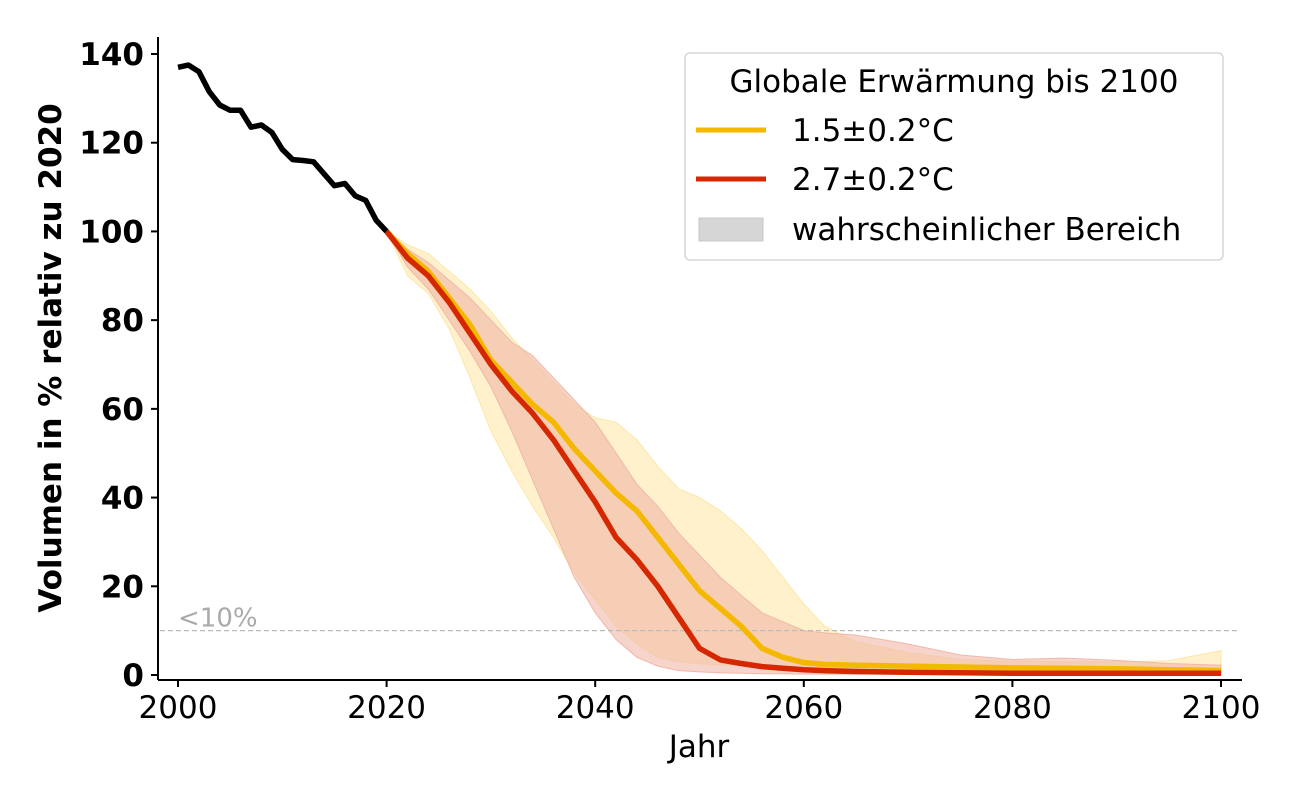 The height and width of the screenshot is (800, 1300). I want to click on x-ticks: 2000 2020 2040 2060 2080 2100, so click(700, 703).